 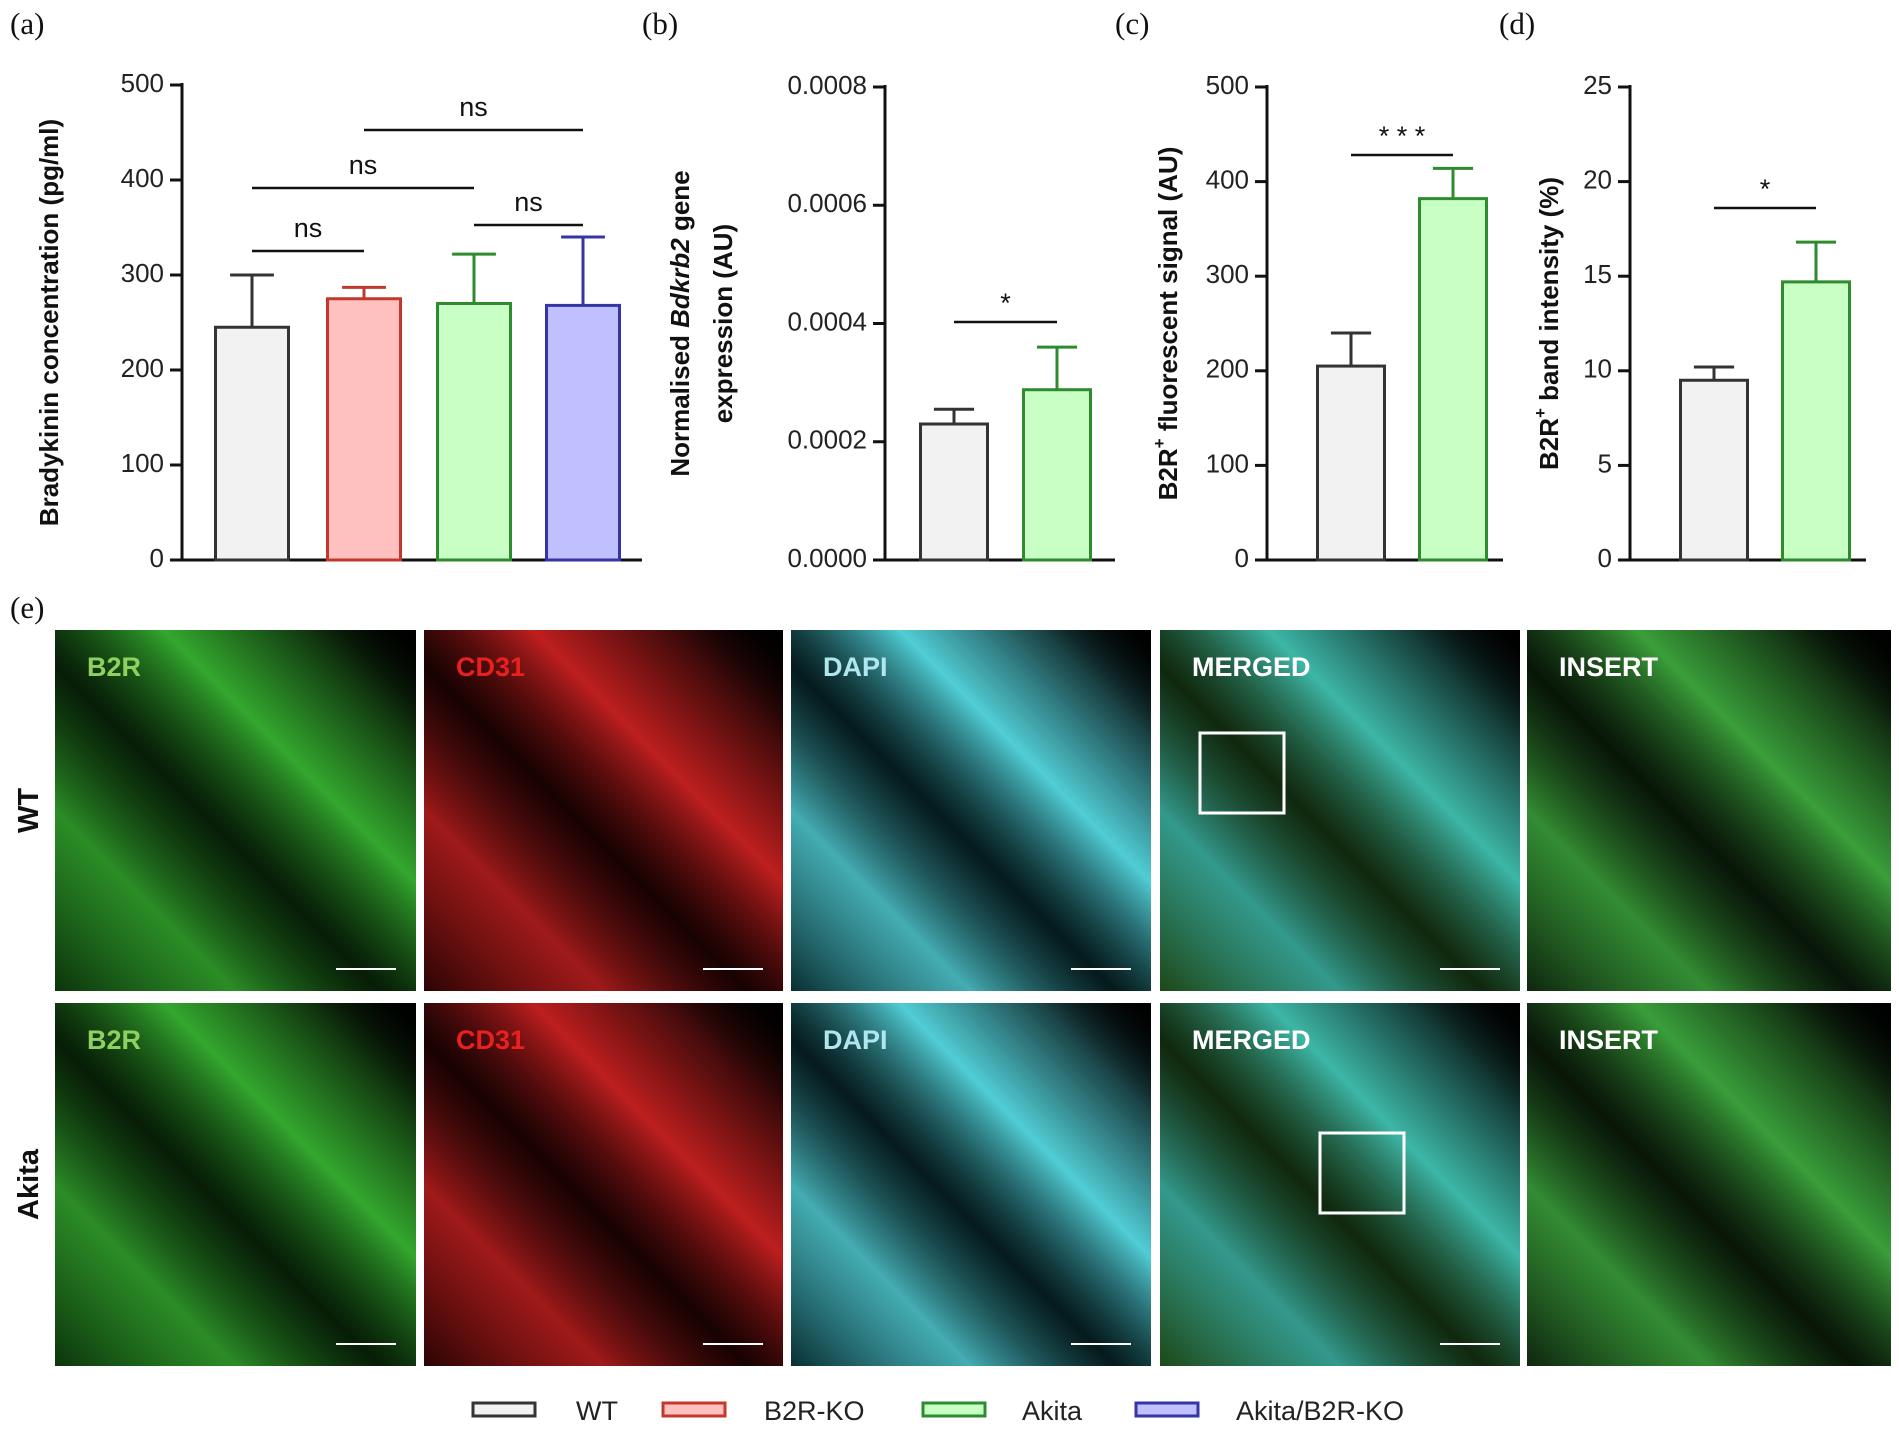 I want to click on y-axis-label: B2R+ band intensity (%), so click(x=1547, y=323).